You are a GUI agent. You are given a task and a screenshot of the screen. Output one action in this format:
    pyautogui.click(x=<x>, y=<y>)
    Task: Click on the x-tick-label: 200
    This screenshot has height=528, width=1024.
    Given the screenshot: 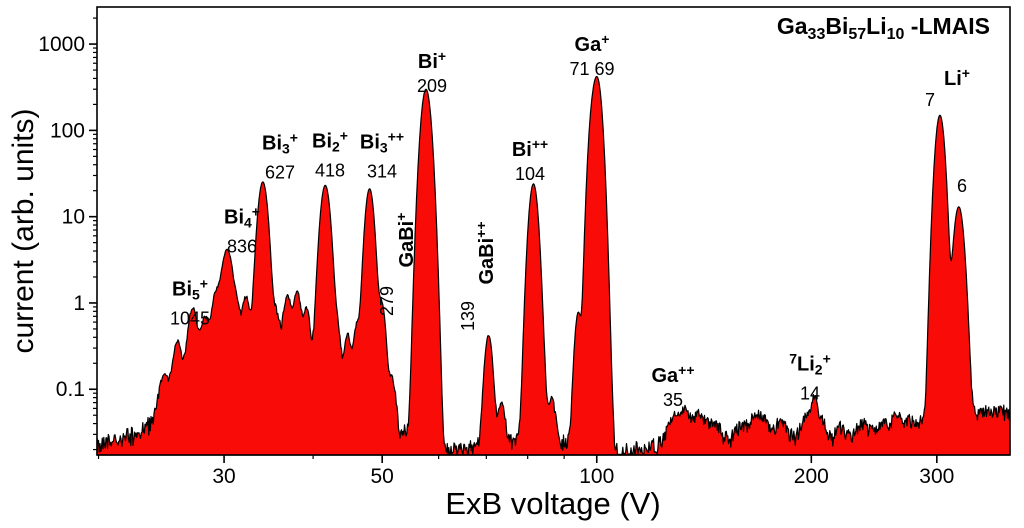 What is the action you would take?
    pyautogui.click(x=811, y=476)
    